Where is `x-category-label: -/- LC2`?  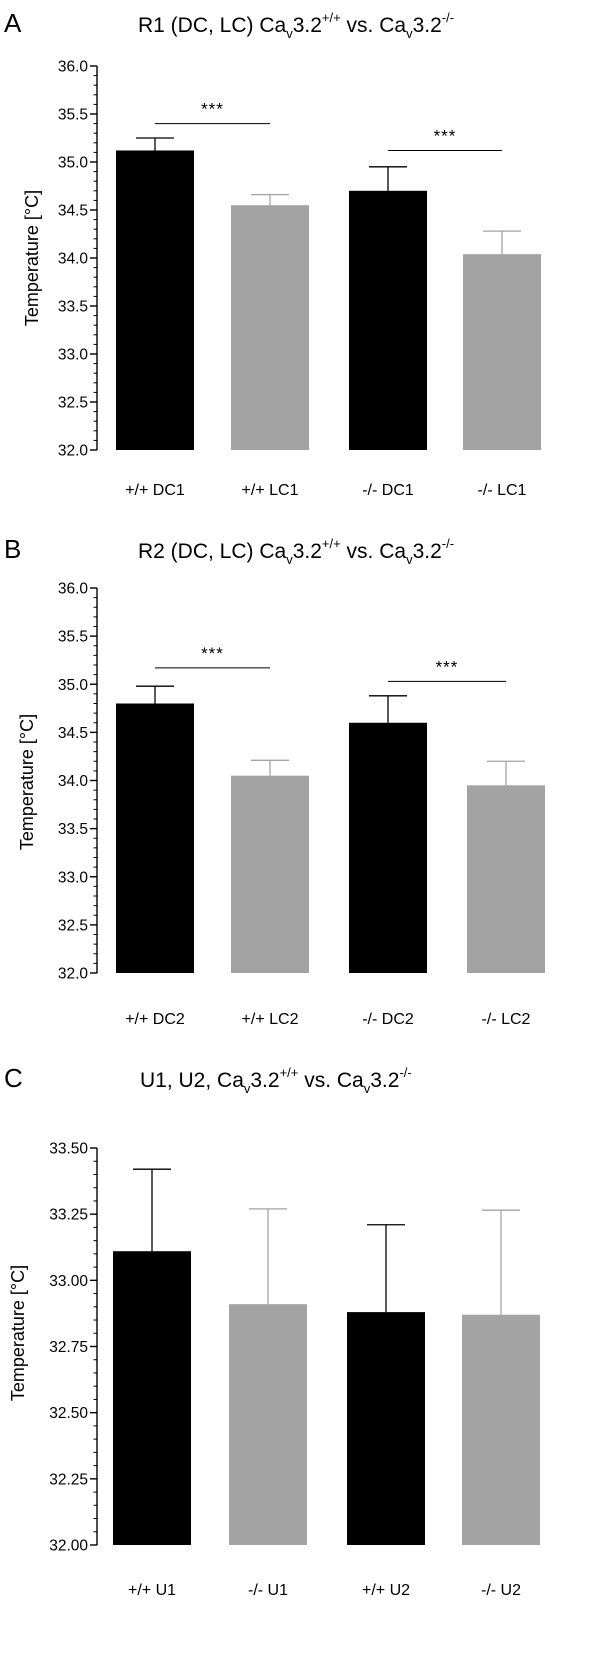 x-category-label: -/- LC2 is located at coordinates (506, 1019).